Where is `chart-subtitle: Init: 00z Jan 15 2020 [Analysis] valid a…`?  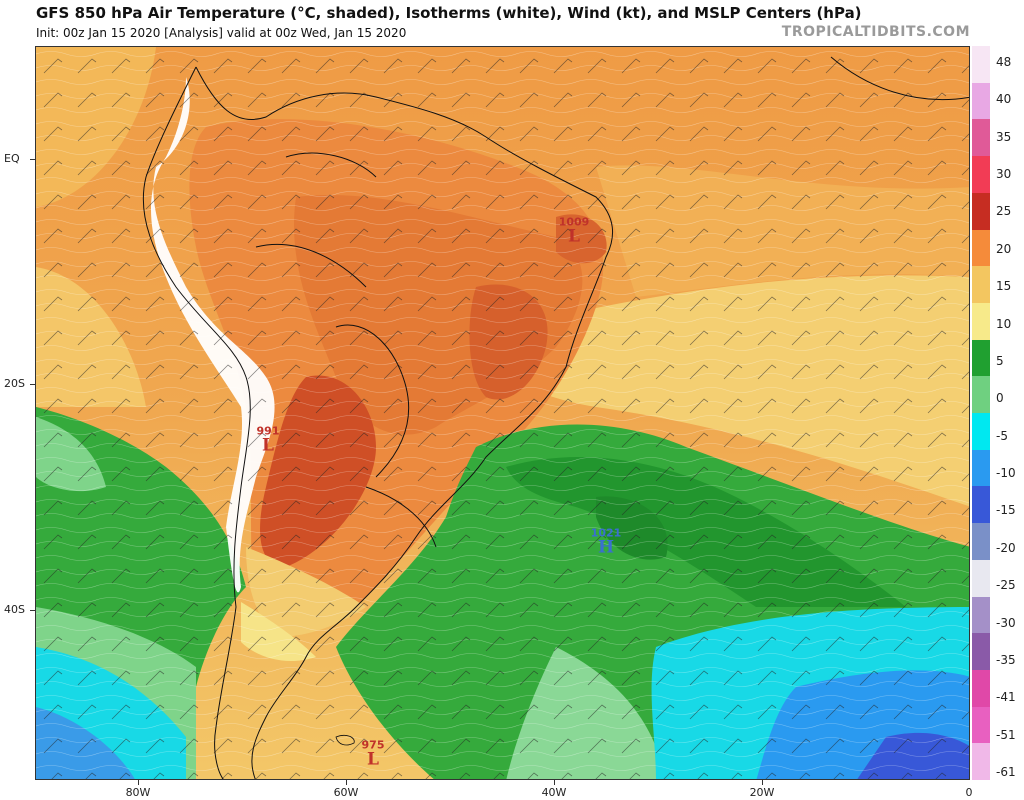
chart-subtitle: Init: 00z Jan 15 2020 [Analysis] valid a… is located at coordinates (221, 33).